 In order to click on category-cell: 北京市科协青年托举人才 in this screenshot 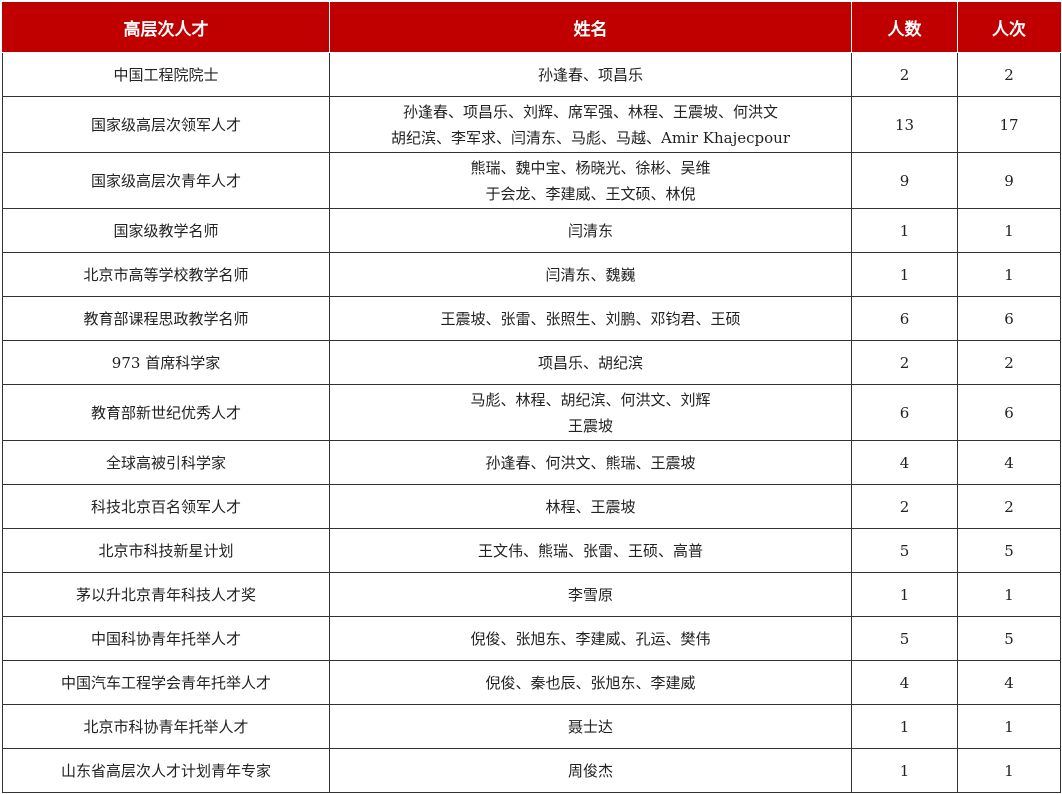, I will do `click(166, 726)`.